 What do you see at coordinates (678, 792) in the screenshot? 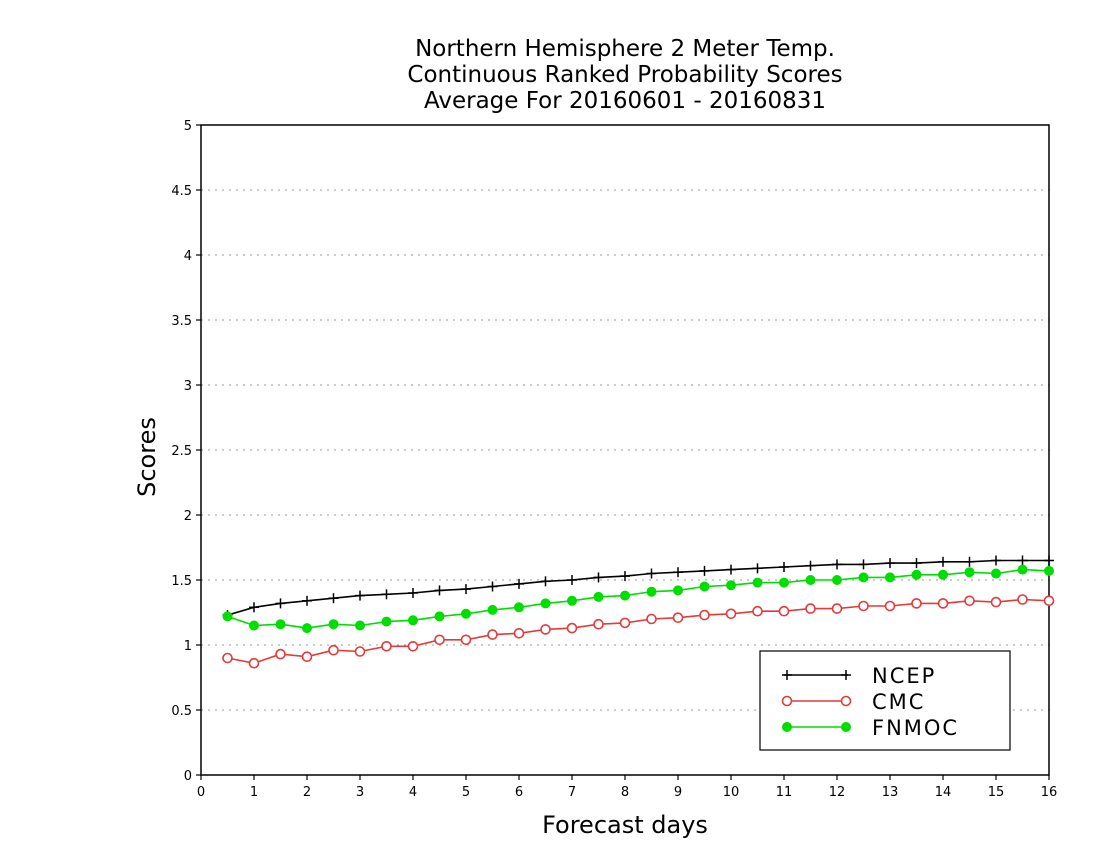
I see `x-tick-label: 9` at bounding box center [678, 792].